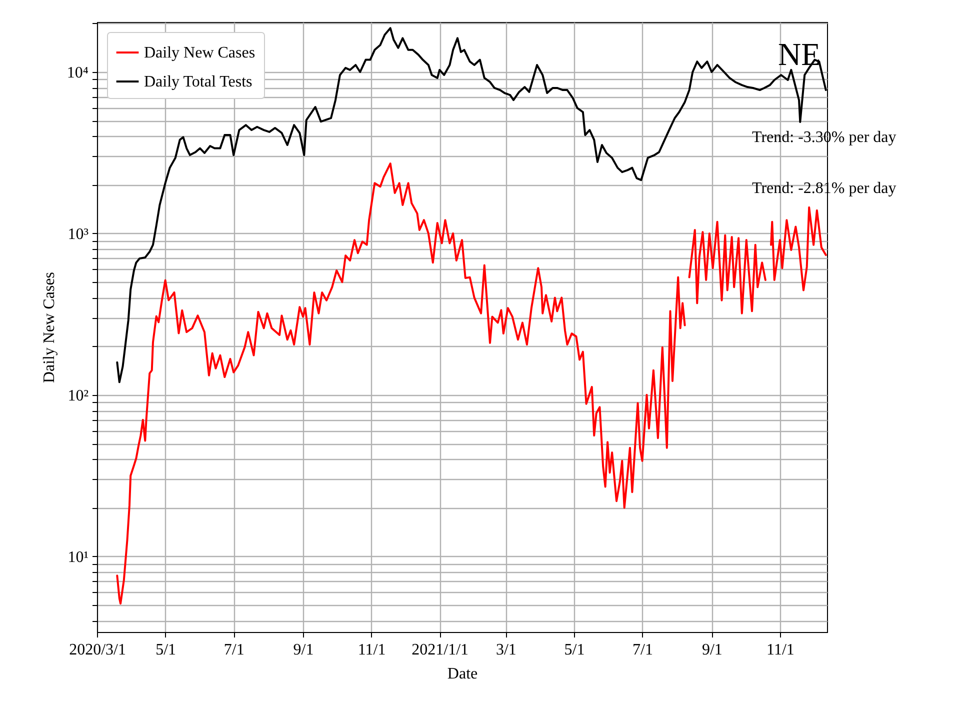 The width and height of the screenshot is (960, 720). Describe the element at coordinates (506, 650) in the screenshot. I see `x-tick-label: 3/1` at that location.